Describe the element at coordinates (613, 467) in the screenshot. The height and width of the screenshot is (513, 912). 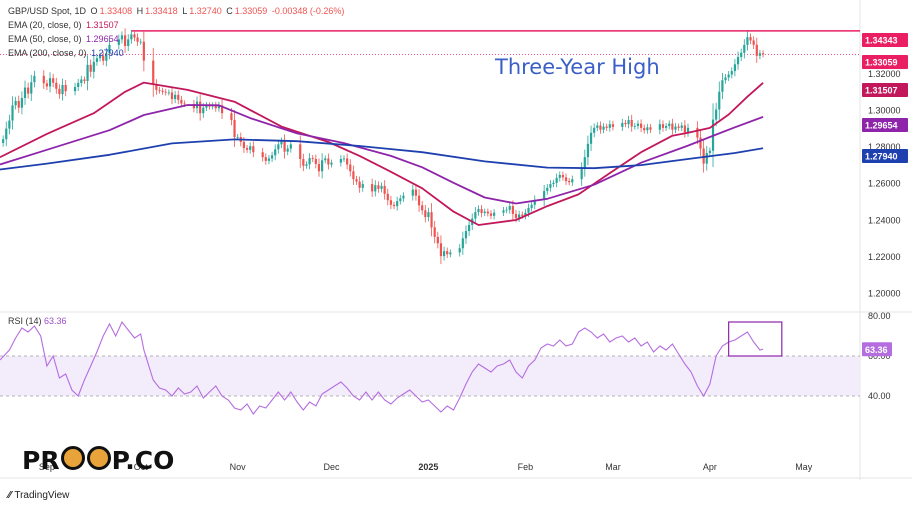
I see `time-tick-label: Mar` at that location.